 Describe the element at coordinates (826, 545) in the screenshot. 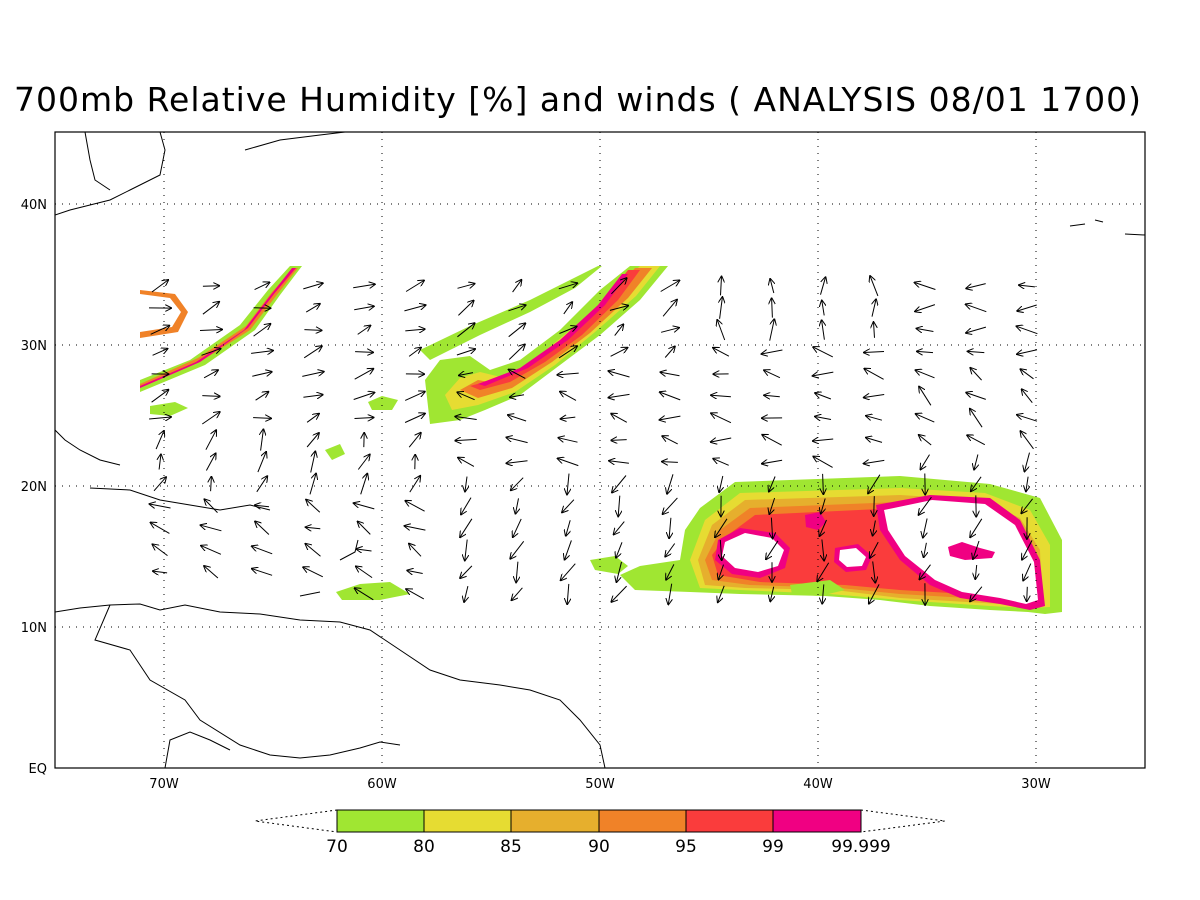

I see `humidity-region-east` at that location.